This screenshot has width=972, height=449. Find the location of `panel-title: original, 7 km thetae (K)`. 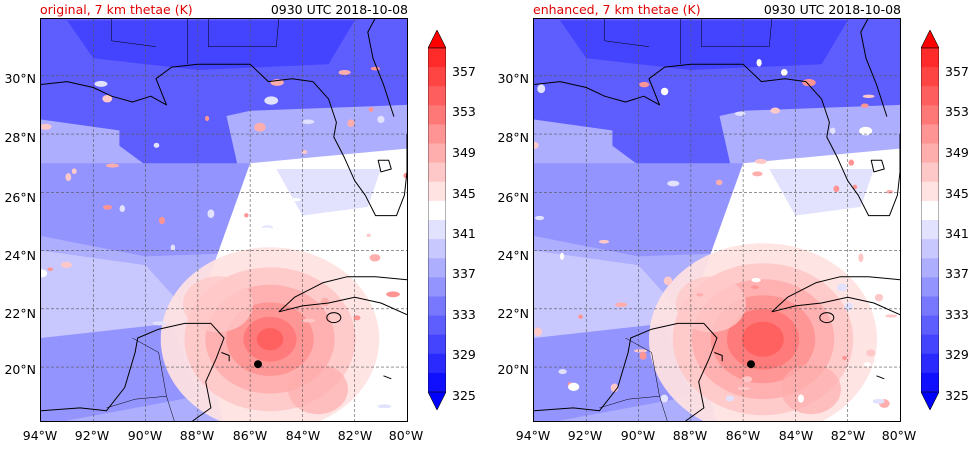

panel-title: original, 7 km thetae (K) is located at coordinates (116, 9).